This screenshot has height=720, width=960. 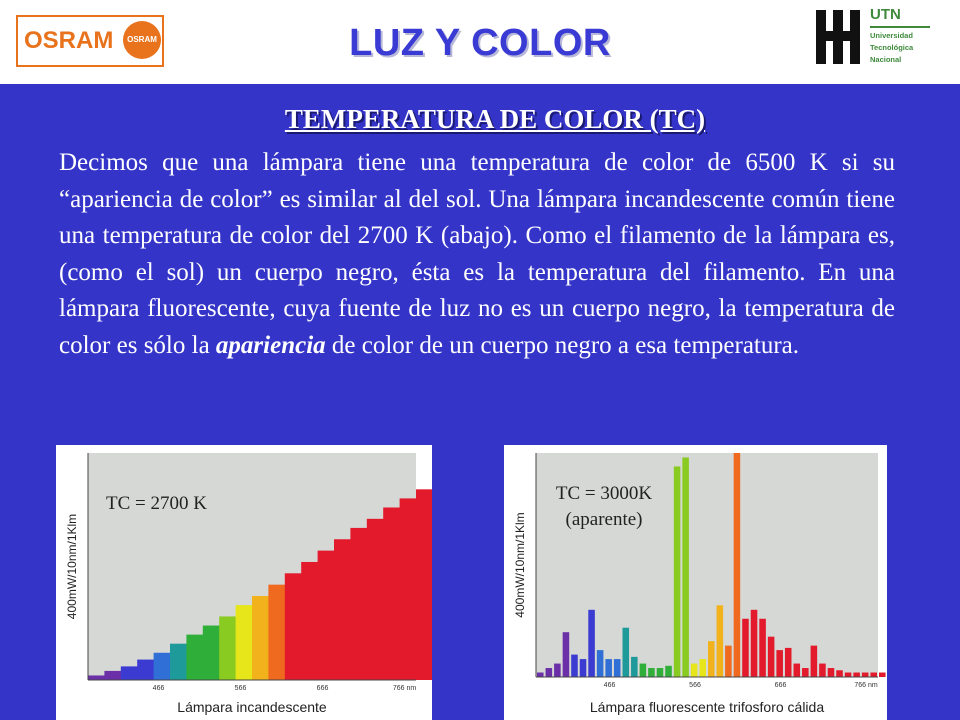 I want to click on x-axis-label: Lámpara fluorescente trifosforo cálida, so click(x=707, y=707).